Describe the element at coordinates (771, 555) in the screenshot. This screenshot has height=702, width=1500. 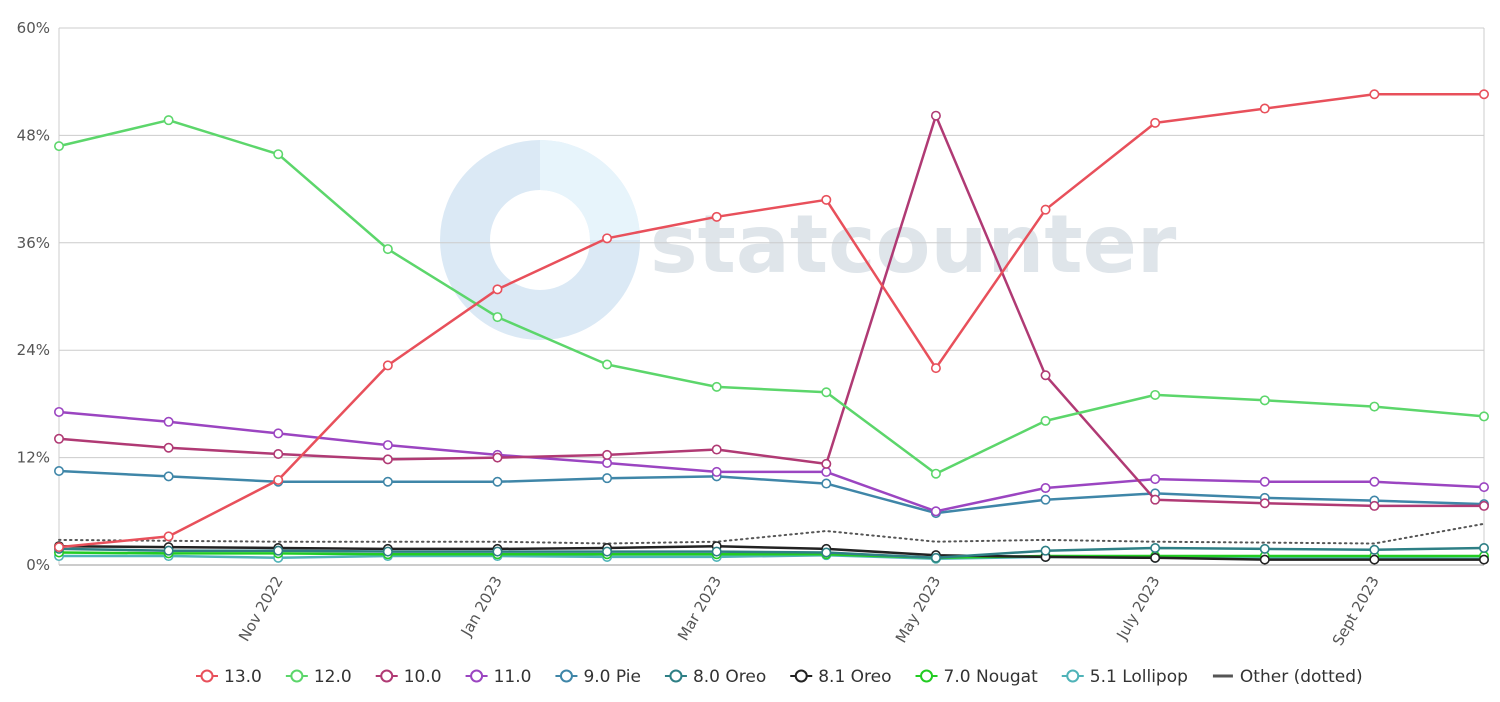
I see `series-line-7-0-nougat` at that location.